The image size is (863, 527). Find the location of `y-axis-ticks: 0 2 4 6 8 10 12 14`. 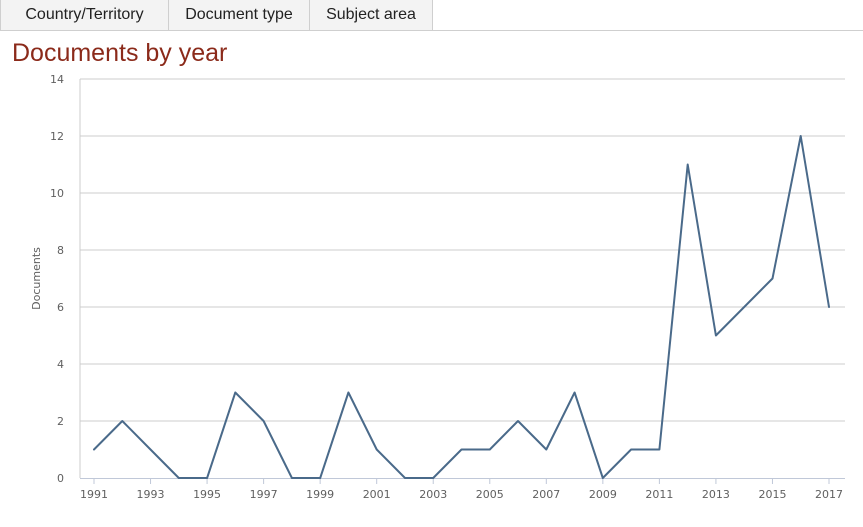

y-axis-ticks: 0 2 4 6 8 10 12 14 is located at coordinates (57, 279).